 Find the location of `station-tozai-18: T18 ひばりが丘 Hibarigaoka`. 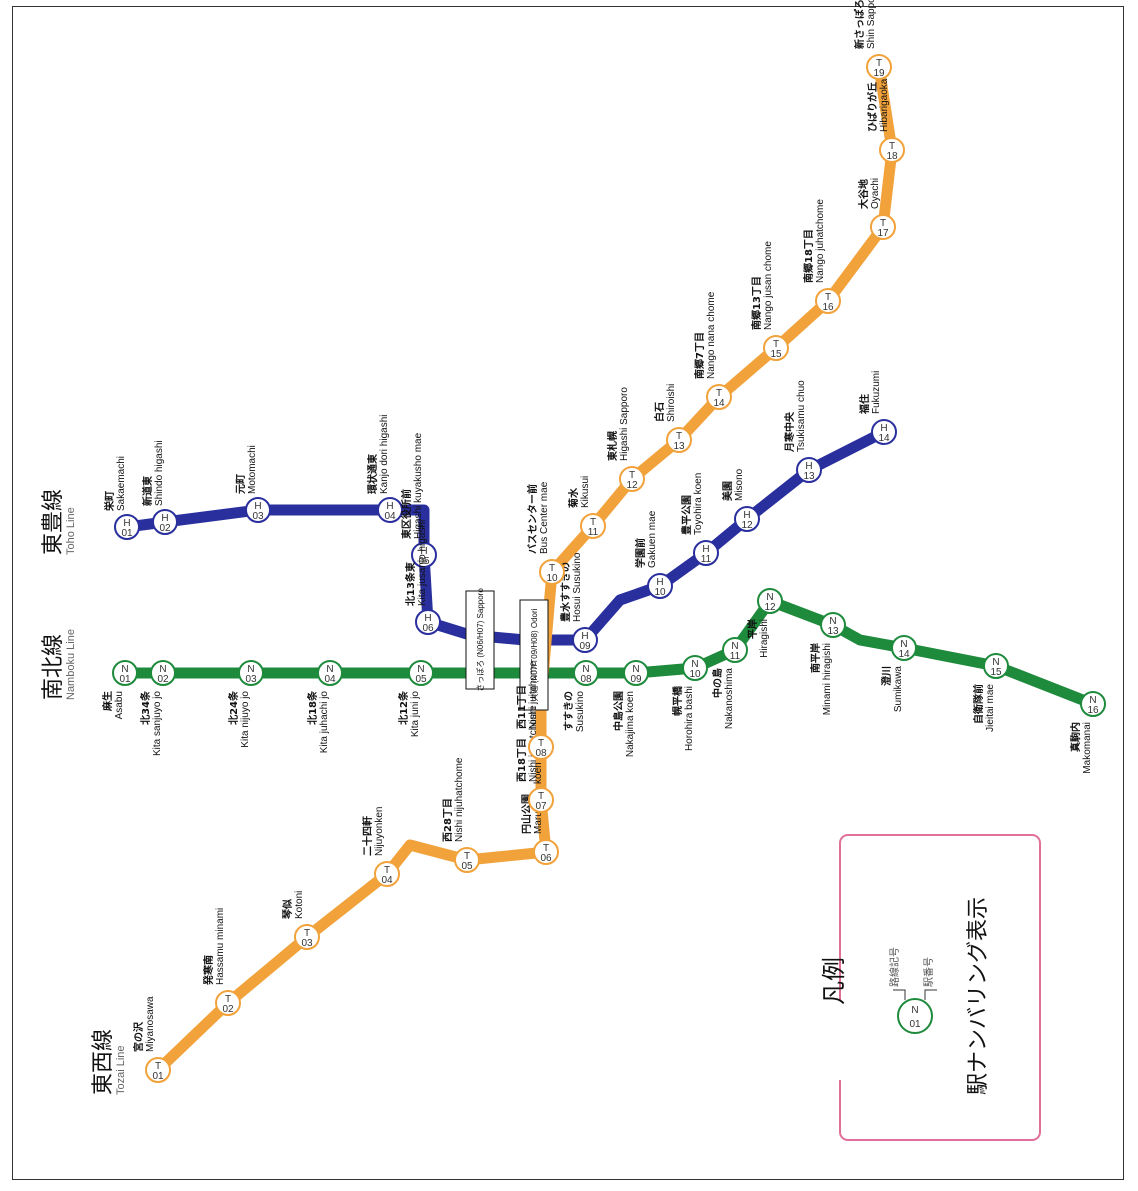

station-tozai-18: T18 ひばりが丘 Hibarigaoka is located at coordinates (885, 120).